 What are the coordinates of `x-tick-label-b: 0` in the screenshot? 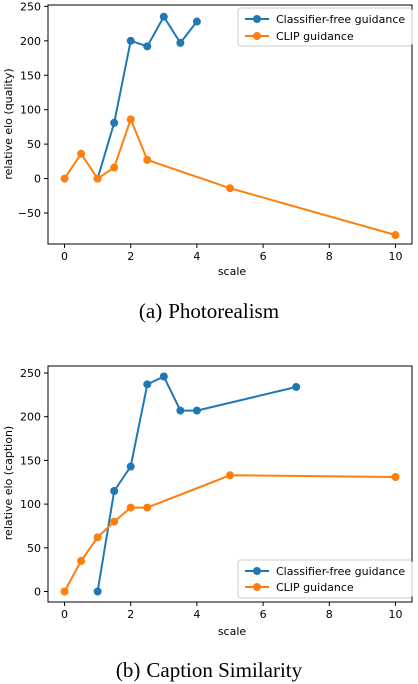 It's located at (64, 614).